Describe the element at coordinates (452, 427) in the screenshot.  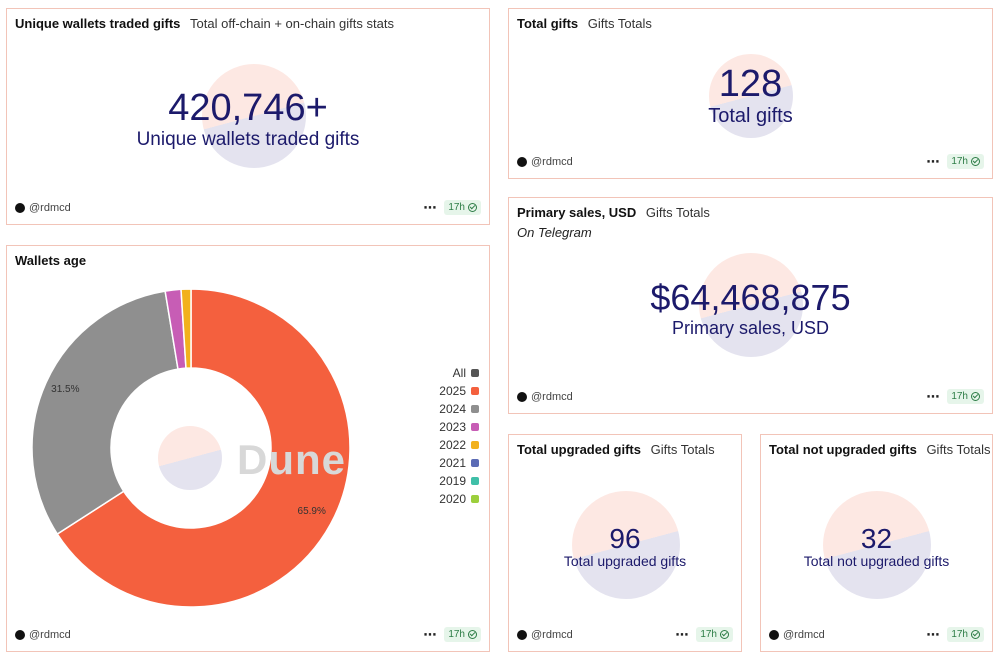
I see `legend-label: 2023` at that location.